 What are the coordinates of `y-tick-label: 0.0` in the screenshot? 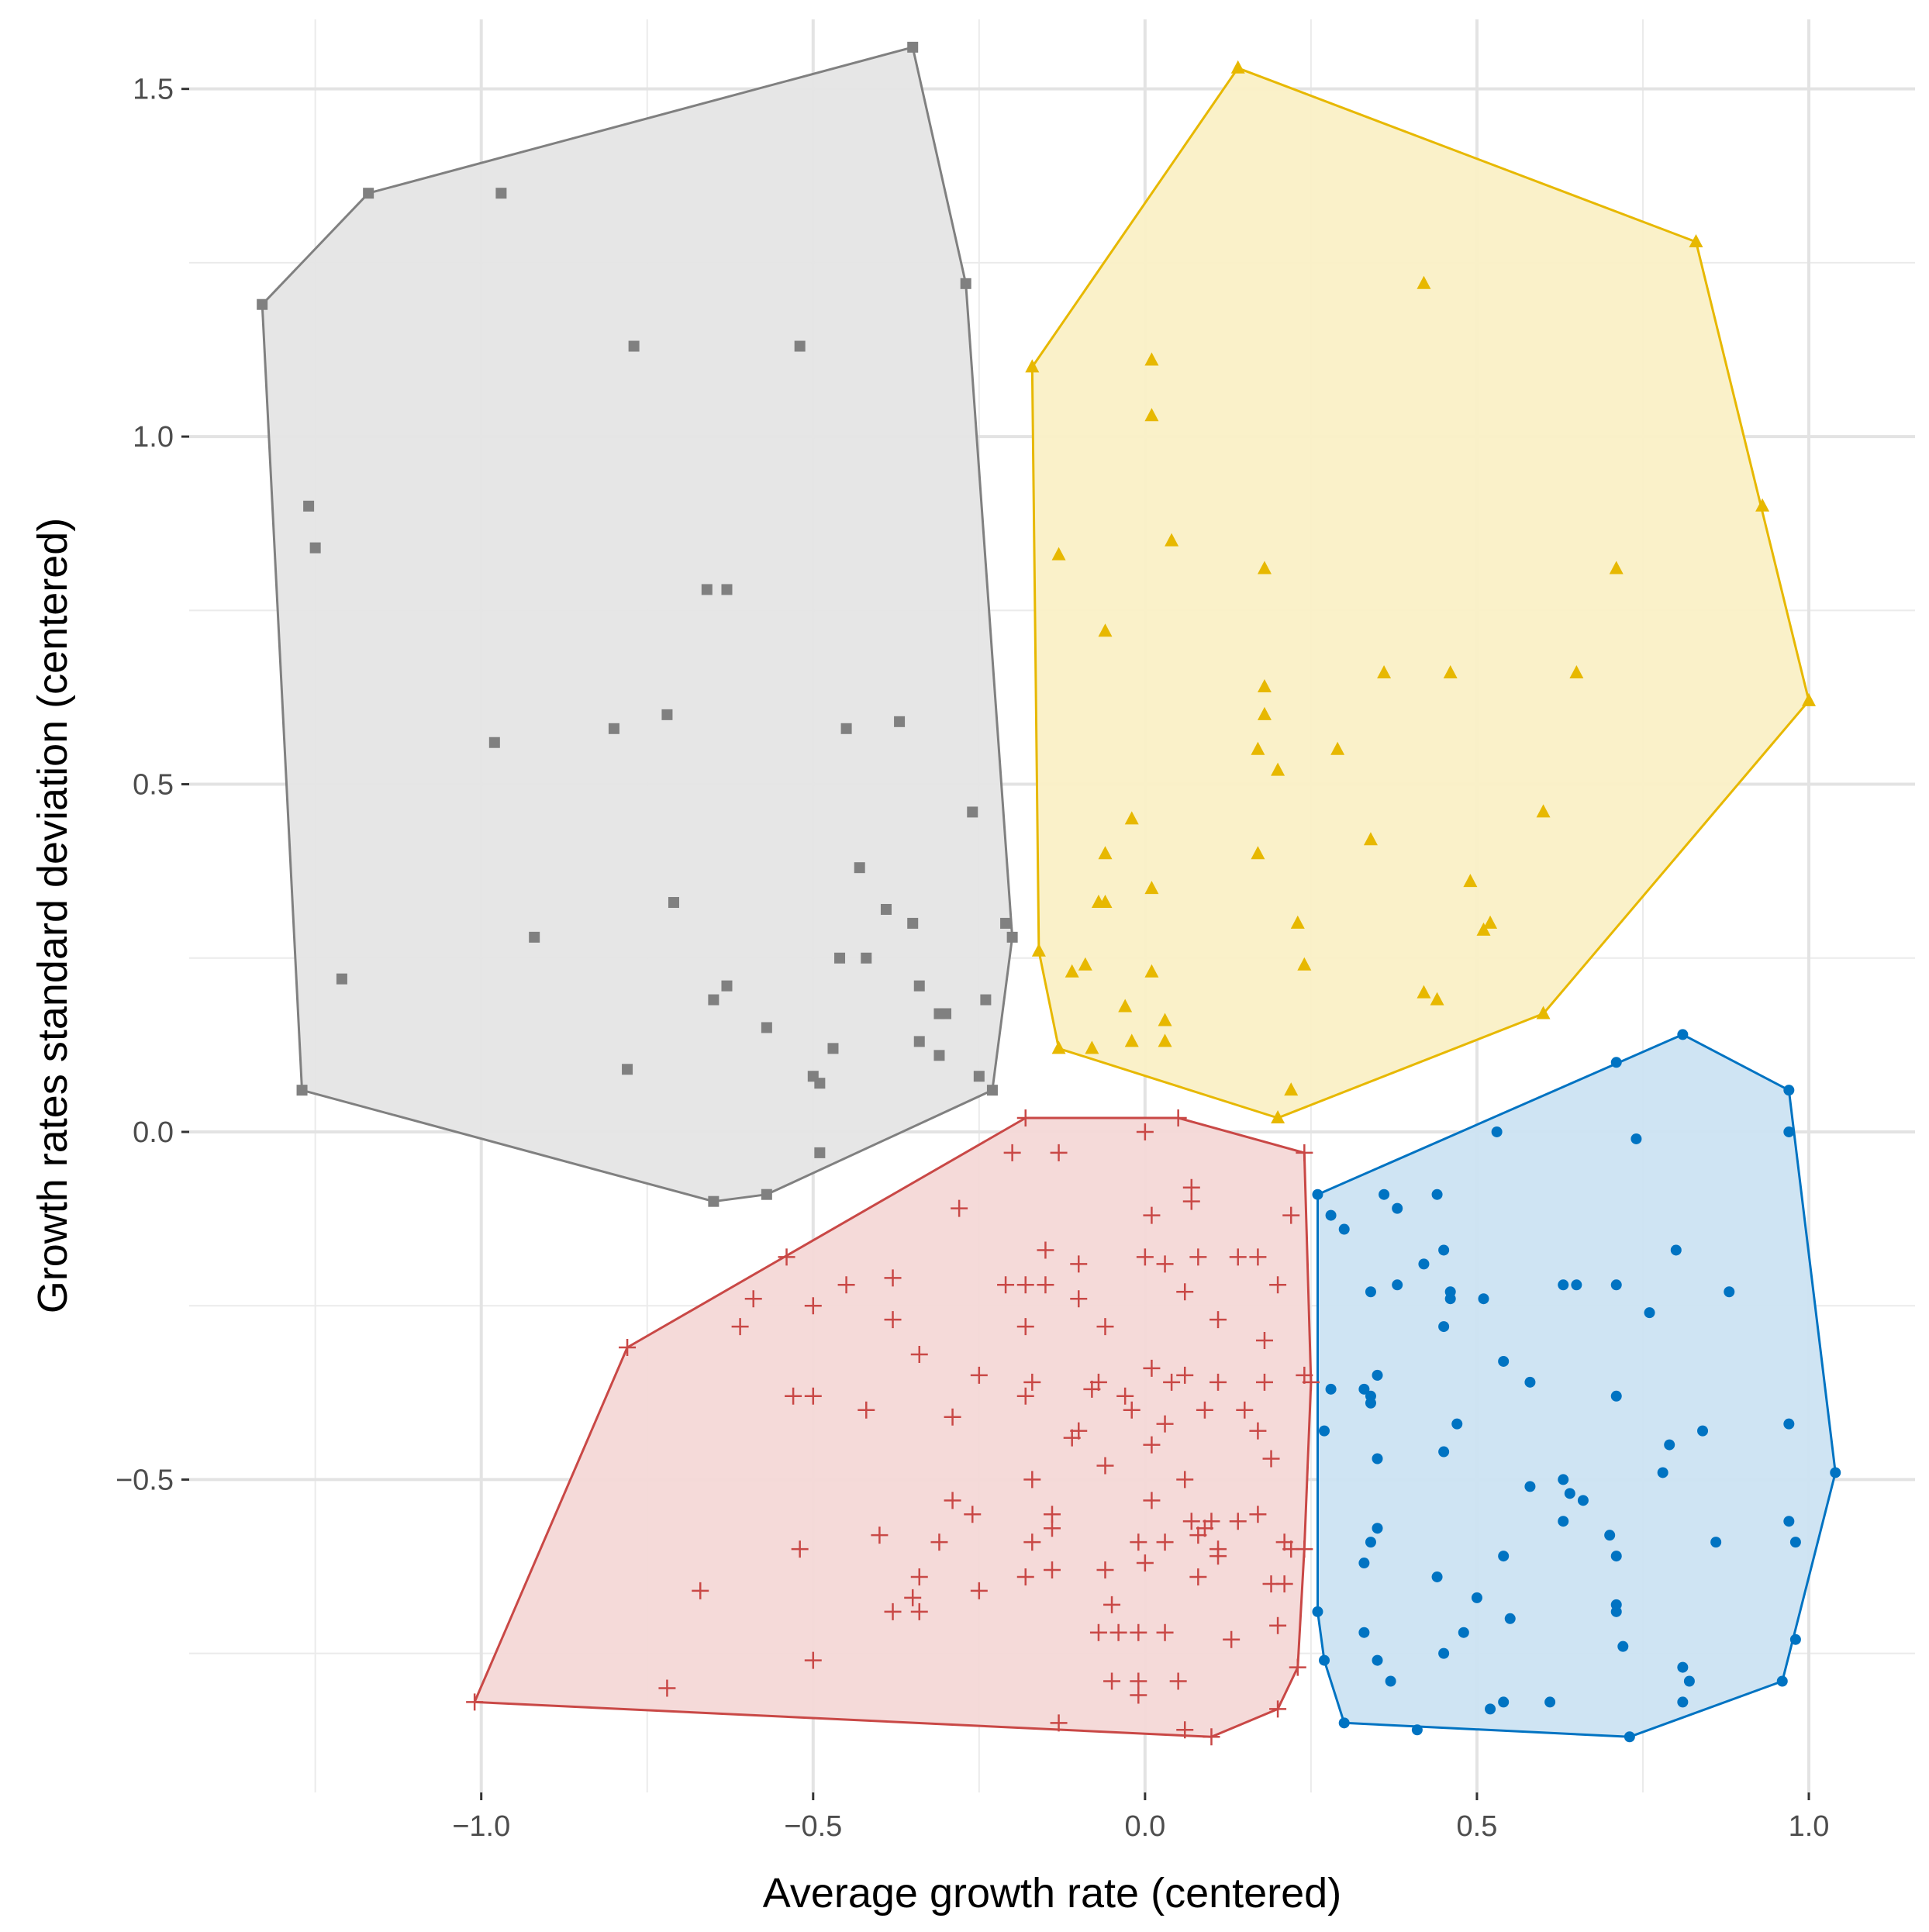 It's located at (153, 1132).